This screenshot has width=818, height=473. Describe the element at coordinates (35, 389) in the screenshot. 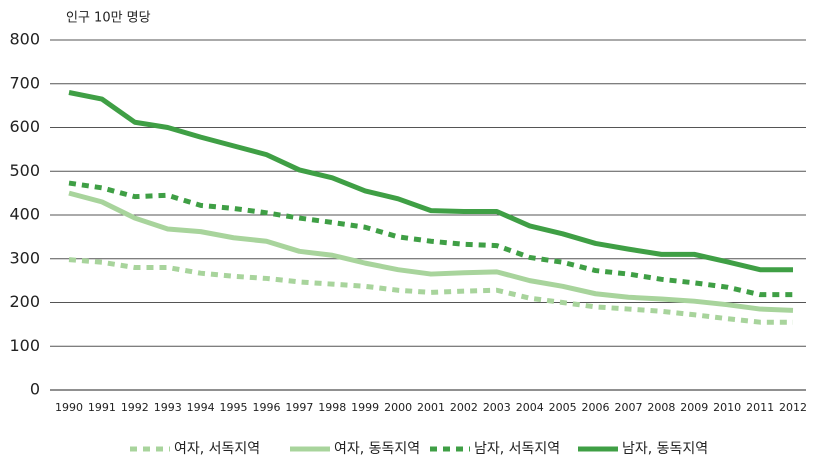

I see `y-tick-label: 0` at that location.